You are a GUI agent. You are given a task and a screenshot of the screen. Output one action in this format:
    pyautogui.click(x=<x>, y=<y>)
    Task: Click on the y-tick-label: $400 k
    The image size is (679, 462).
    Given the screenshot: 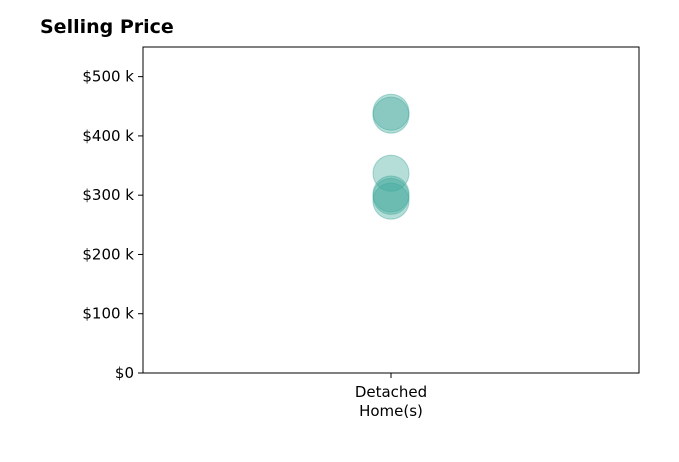 What is the action you would take?
    pyautogui.click(x=108, y=136)
    